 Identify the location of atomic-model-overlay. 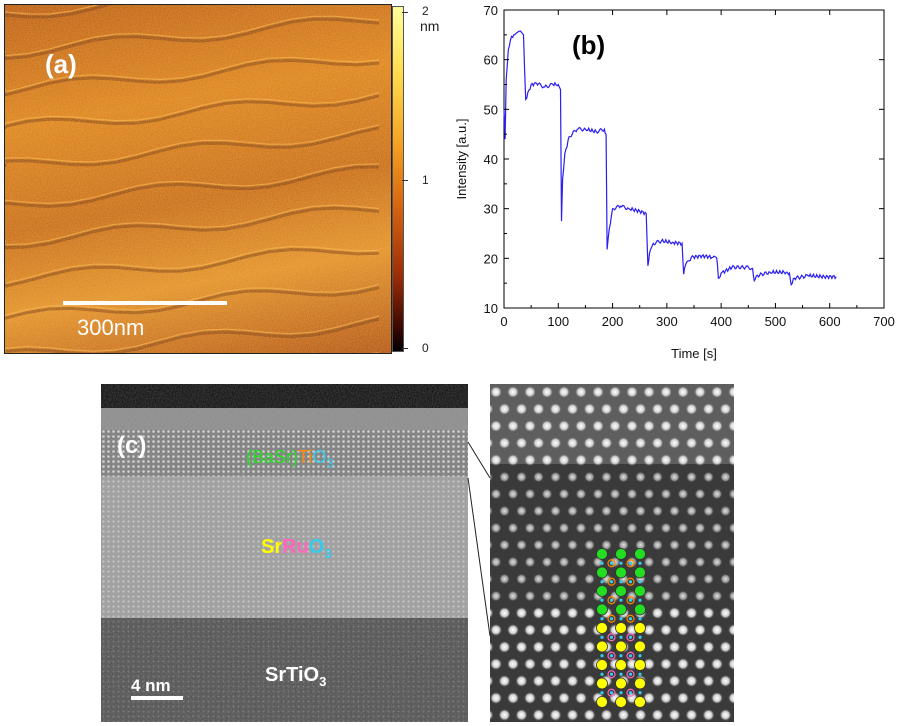
(621, 628).